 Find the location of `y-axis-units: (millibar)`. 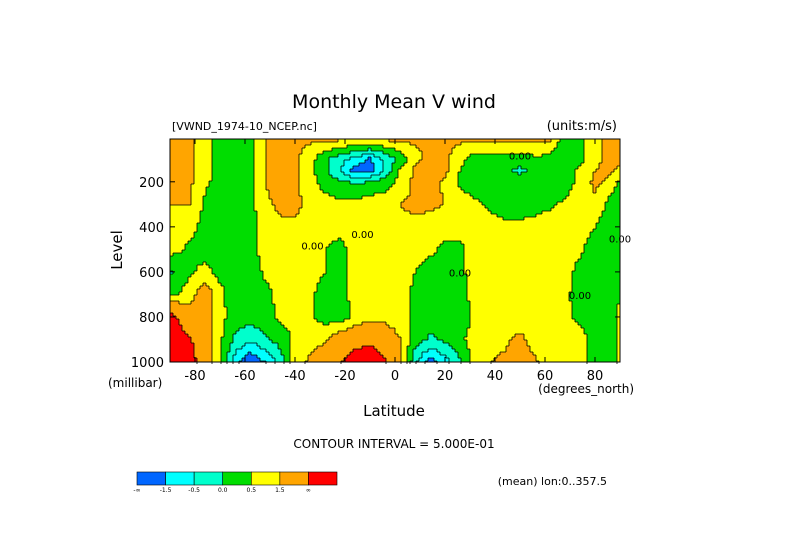

y-axis-units: (millibar) is located at coordinates (135, 383).